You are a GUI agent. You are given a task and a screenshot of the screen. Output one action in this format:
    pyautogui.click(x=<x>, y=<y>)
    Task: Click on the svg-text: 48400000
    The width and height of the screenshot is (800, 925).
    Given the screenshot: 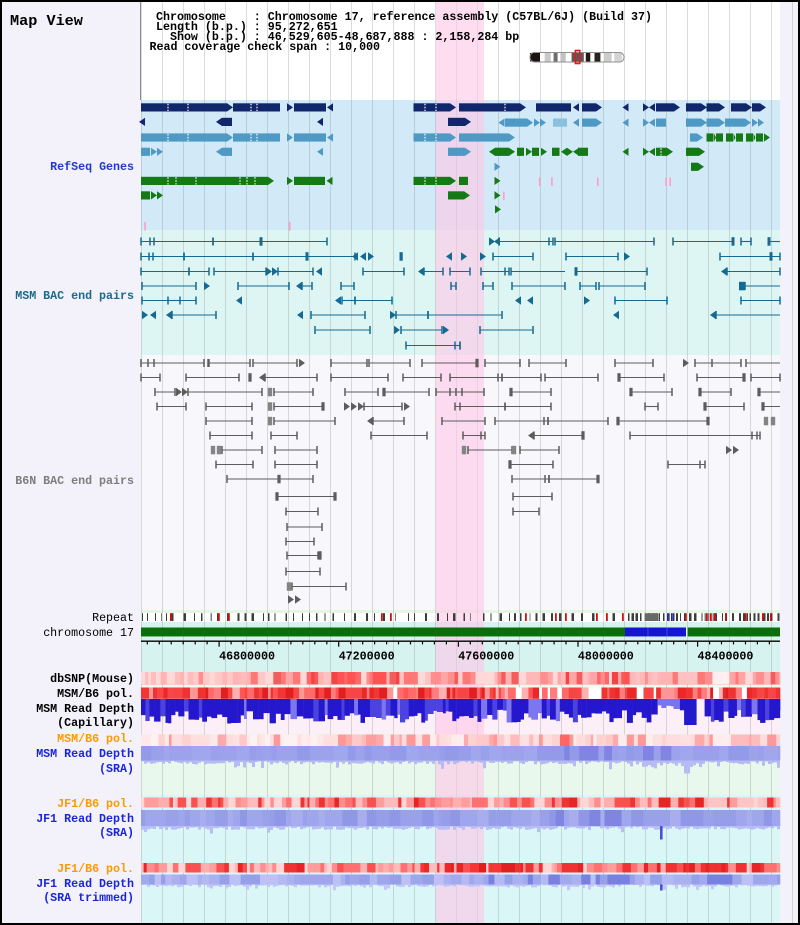 What is the action you would take?
    pyautogui.click(x=726, y=657)
    